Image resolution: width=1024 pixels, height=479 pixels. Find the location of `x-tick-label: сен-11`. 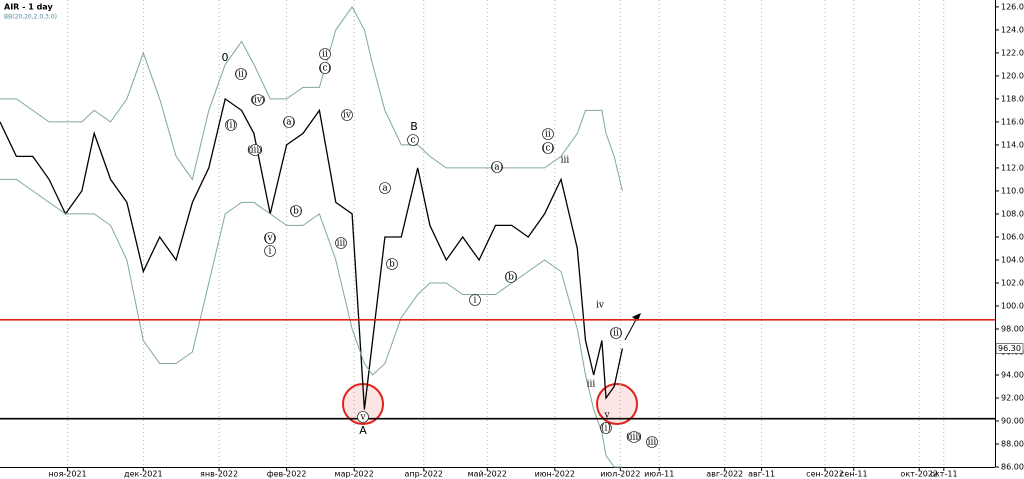

x-tick-label: сен-11 is located at coordinates (854, 474).